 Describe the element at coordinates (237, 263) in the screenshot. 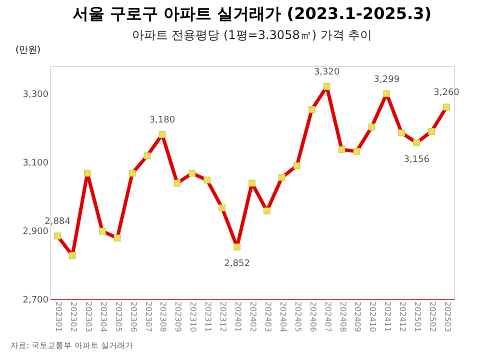

I see `data-label: 2,852` at that location.